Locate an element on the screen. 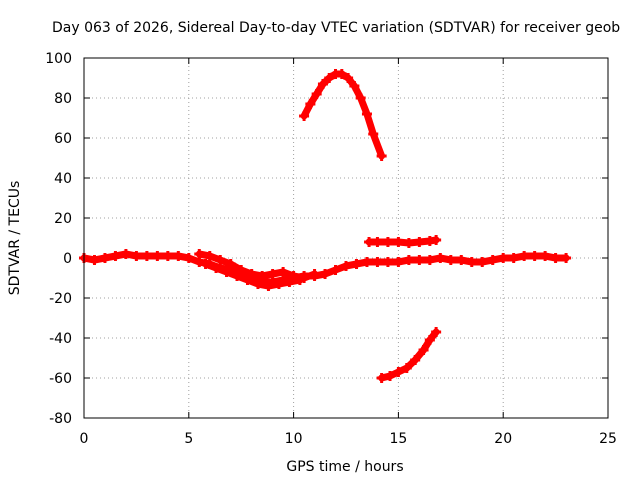 This screenshot has width=640, height=480. x-axis-label: GPS time / hours is located at coordinates (344, 467).